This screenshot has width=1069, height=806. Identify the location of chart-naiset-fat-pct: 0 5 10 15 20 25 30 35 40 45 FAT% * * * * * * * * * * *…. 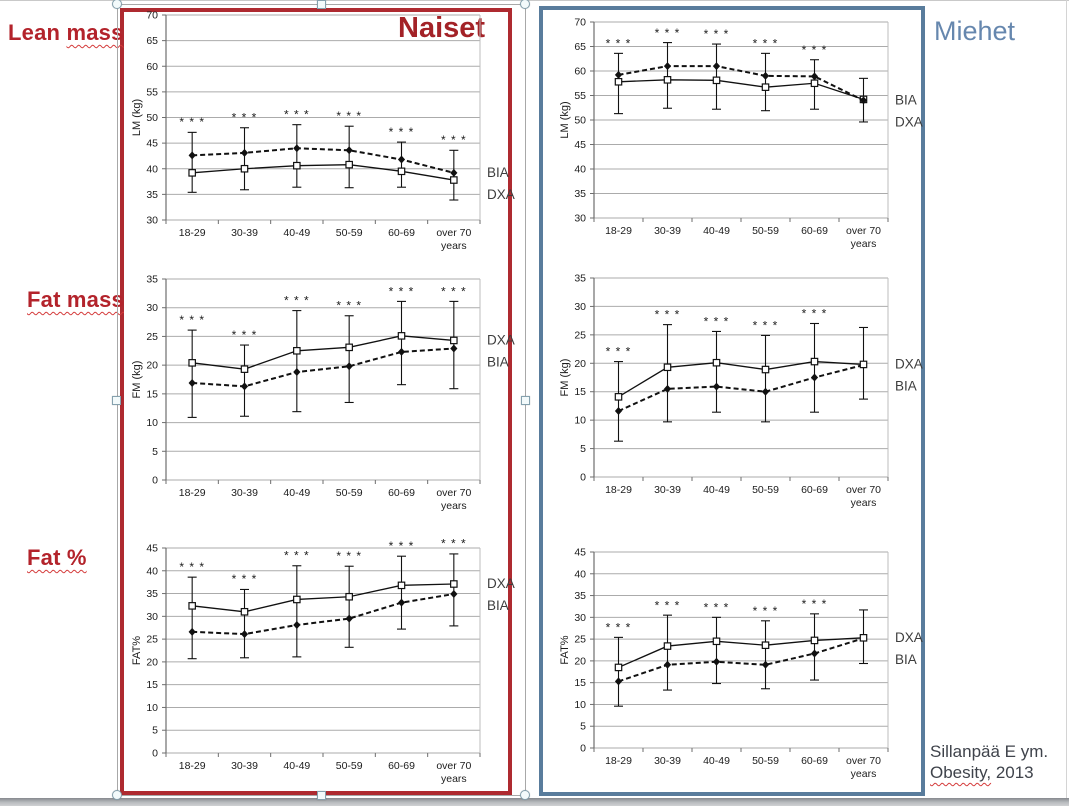
(324, 665).